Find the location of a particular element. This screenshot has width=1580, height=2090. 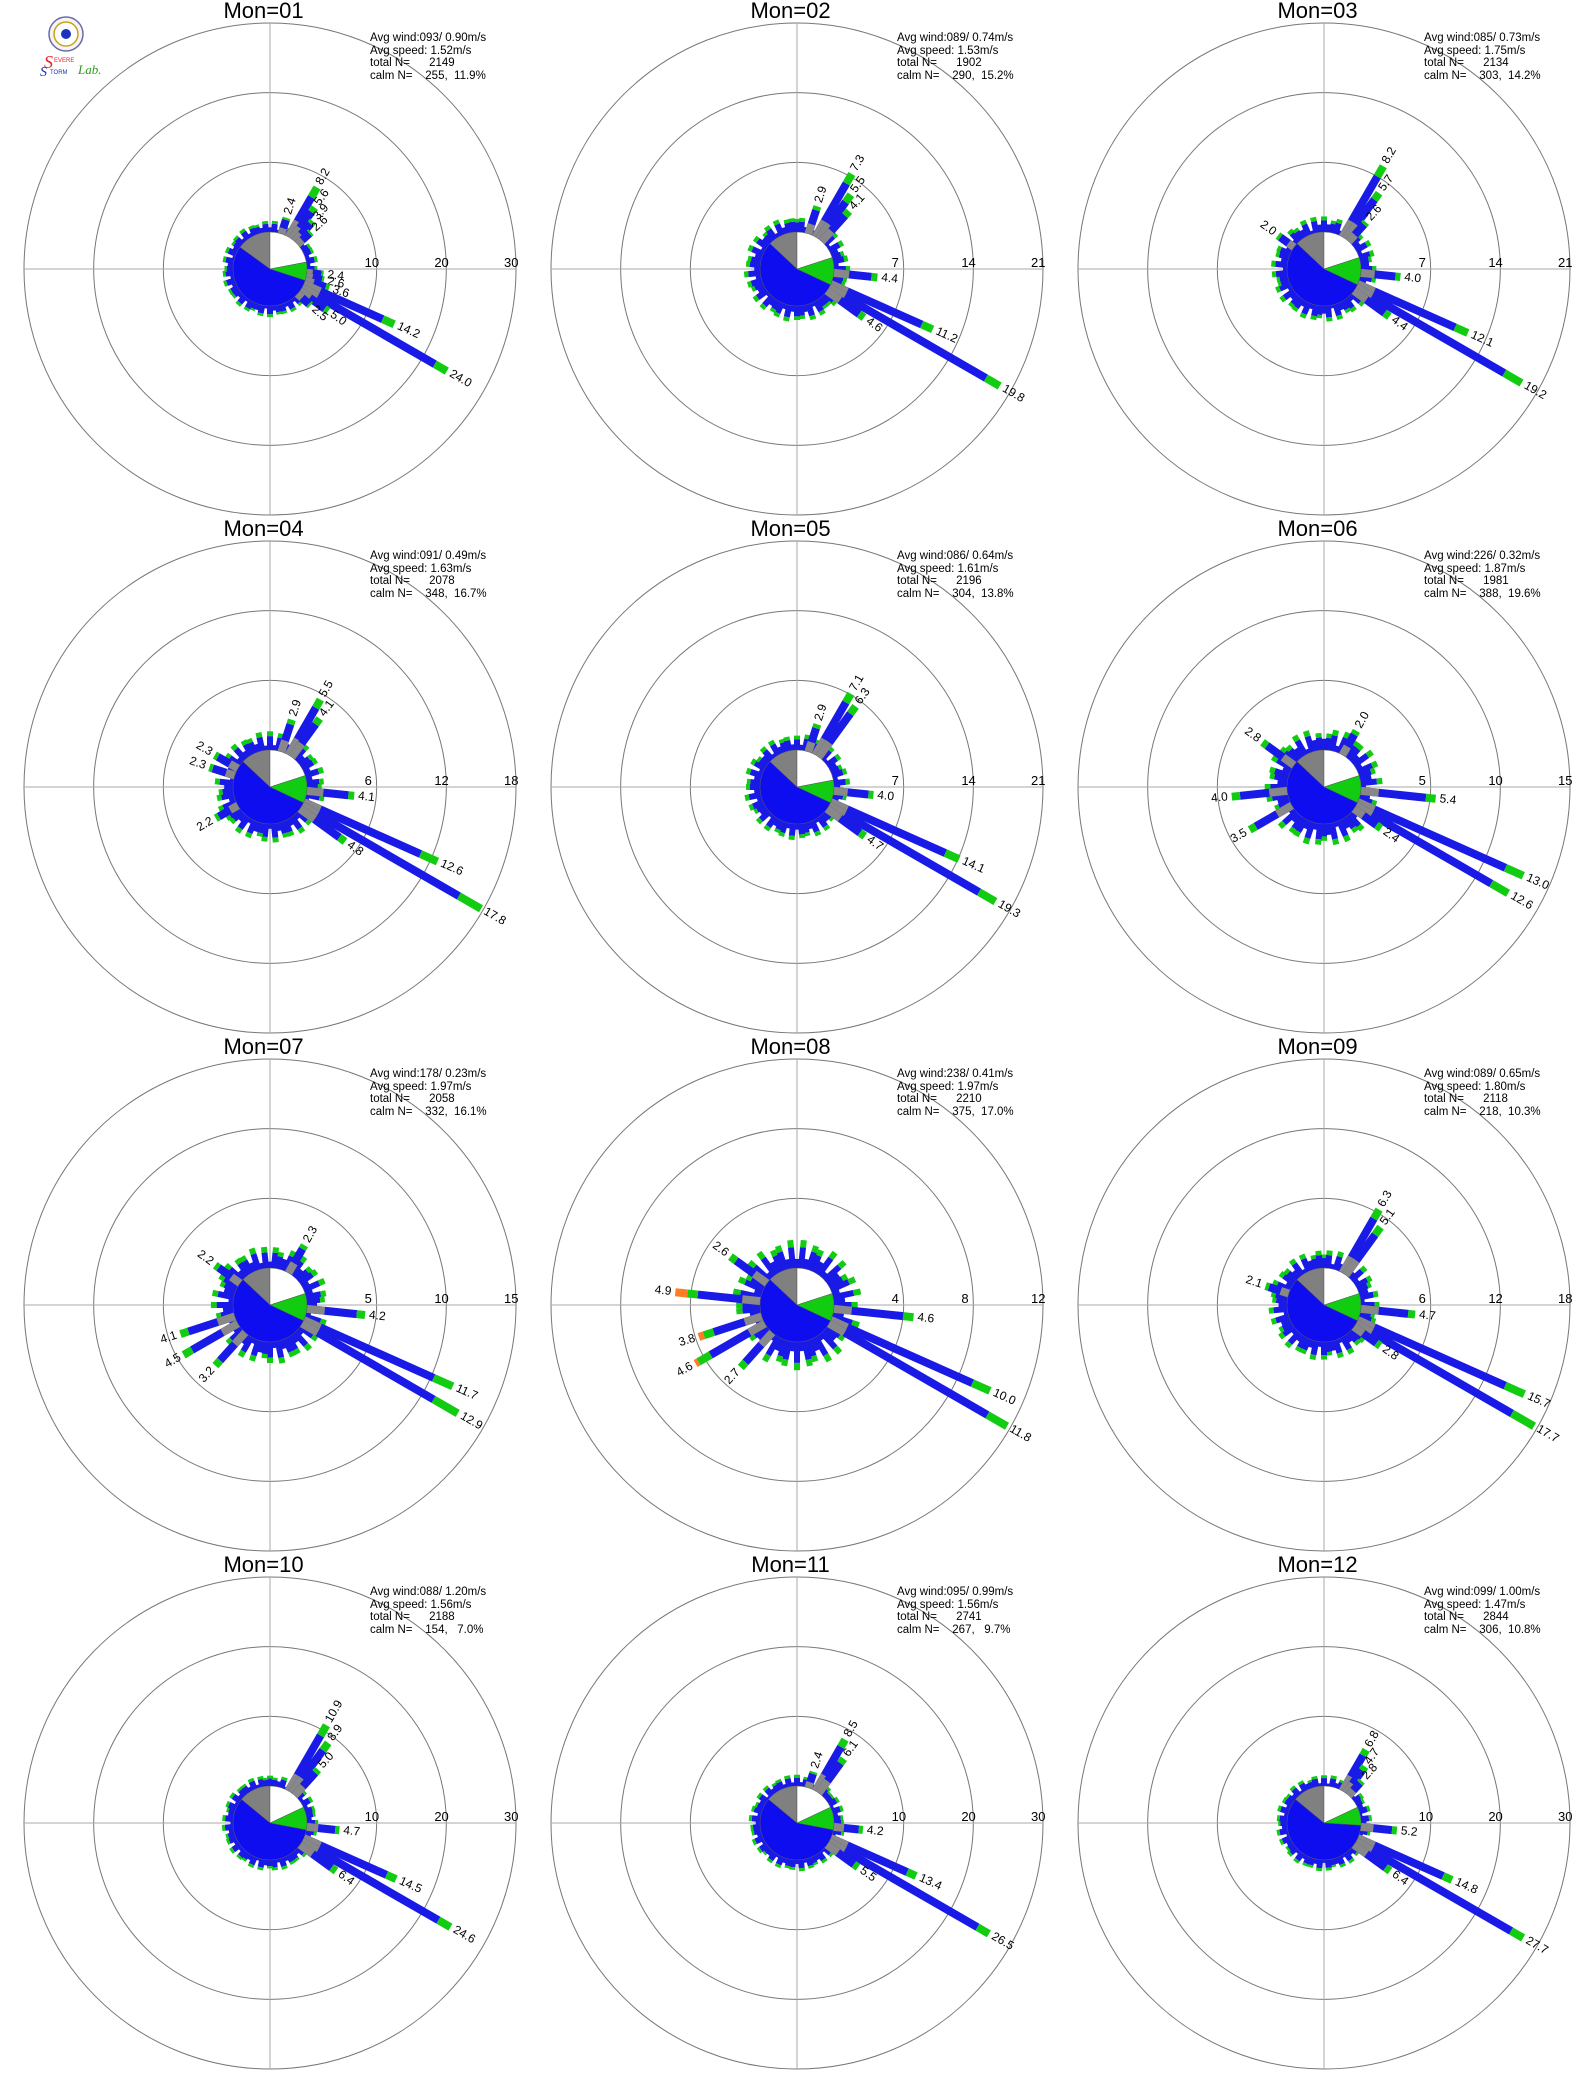

stats-line: Avg wind:086/ 0.64m/s is located at coordinates (955, 556).